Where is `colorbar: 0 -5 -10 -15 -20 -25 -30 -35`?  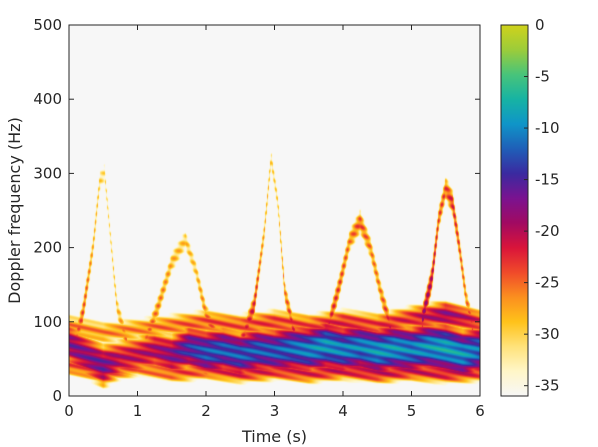
colorbar: 0 -5 -10 -15 -20 -25 -30 -35 is located at coordinates (530, 206).